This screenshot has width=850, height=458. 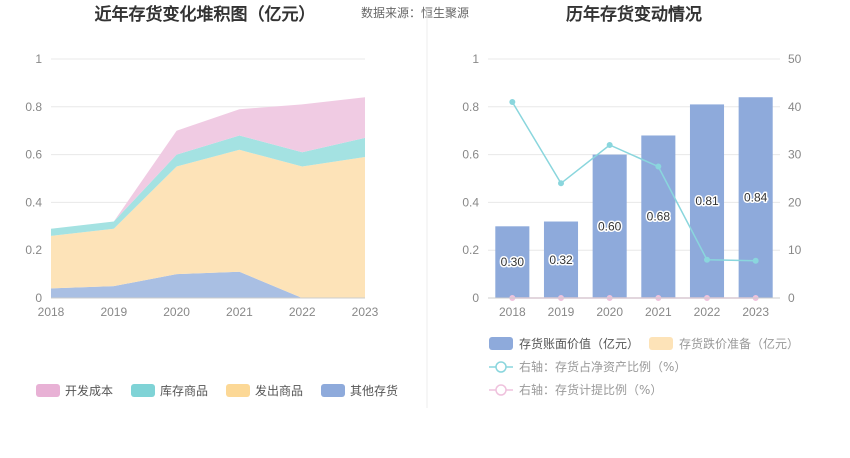 I want to click on right-x-tick-label: 2022, so click(x=707, y=312).